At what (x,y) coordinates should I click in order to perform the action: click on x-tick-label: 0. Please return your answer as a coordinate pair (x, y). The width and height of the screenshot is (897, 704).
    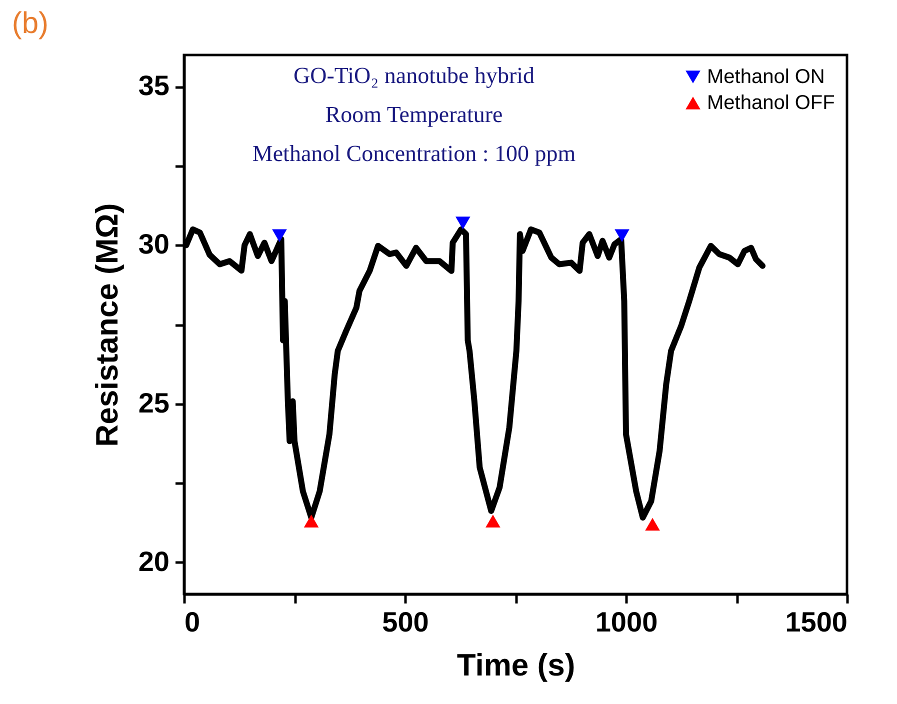
    Looking at the image, I should click on (192, 622).